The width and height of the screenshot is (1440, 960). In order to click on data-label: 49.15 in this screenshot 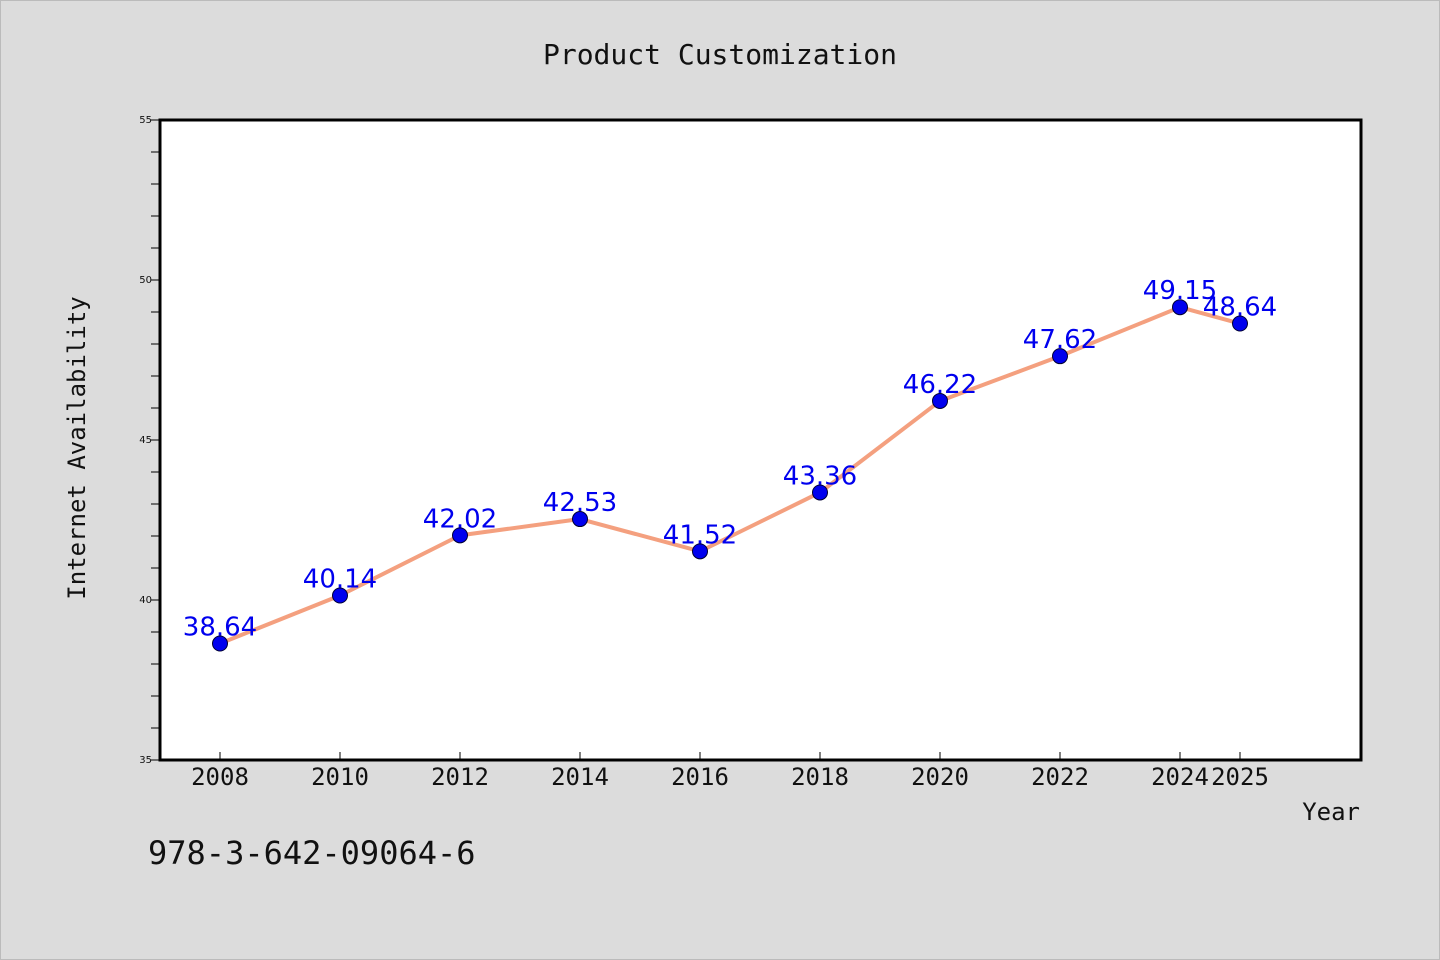, I will do `click(1180, 291)`.